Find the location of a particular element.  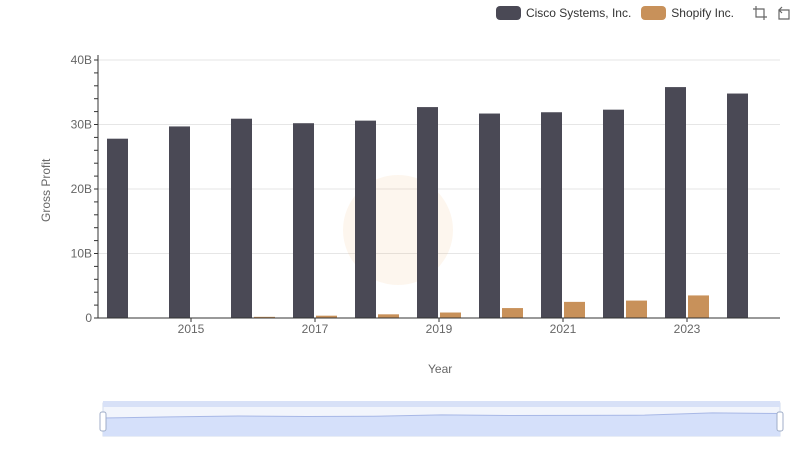

toolbox is located at coordinates (772, 13).